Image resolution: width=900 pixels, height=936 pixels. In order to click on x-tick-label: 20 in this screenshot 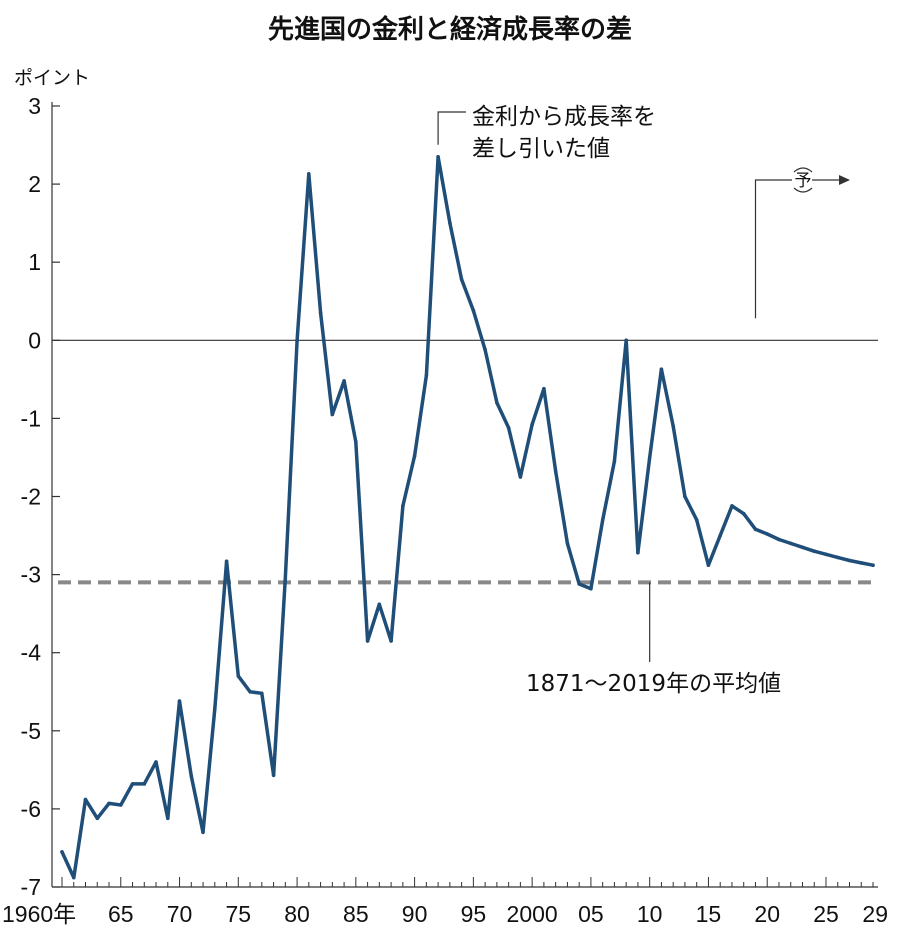, I will do `click(767, 914)`.